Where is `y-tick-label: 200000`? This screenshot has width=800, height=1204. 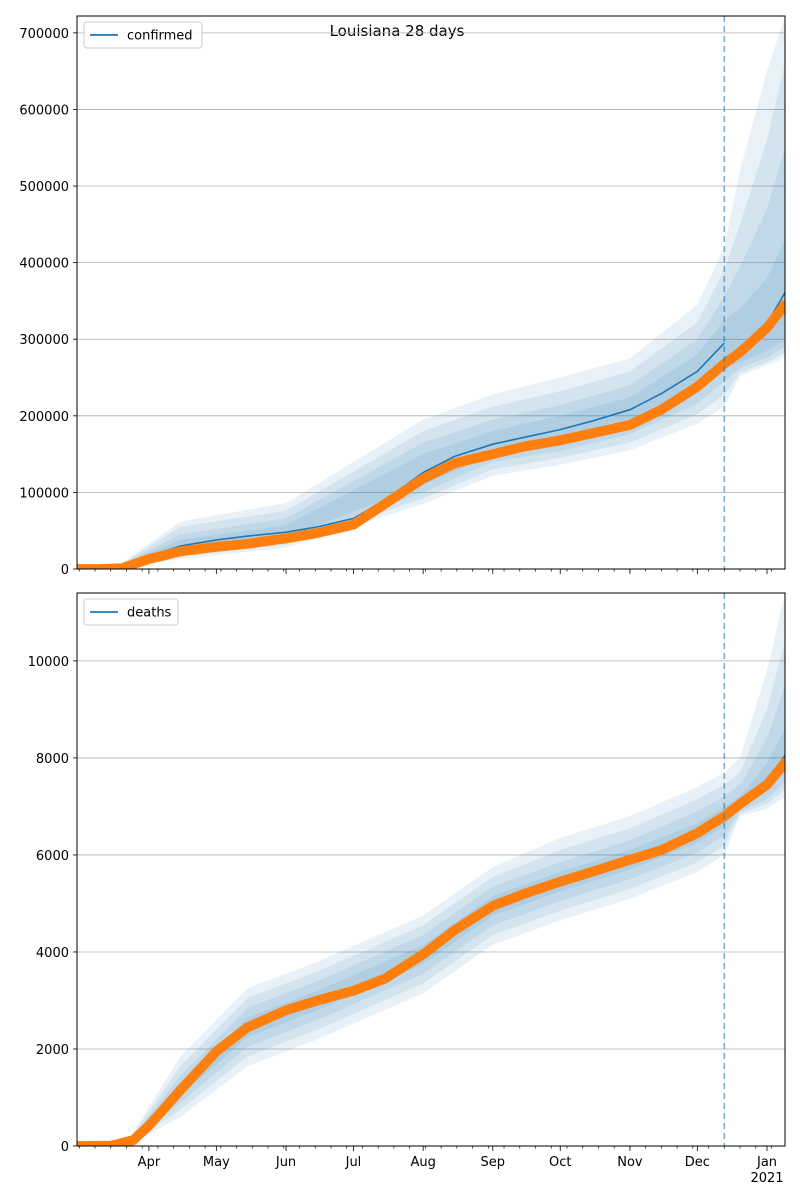
y-tick-label: 200000 is located at coordinates (44, 417).